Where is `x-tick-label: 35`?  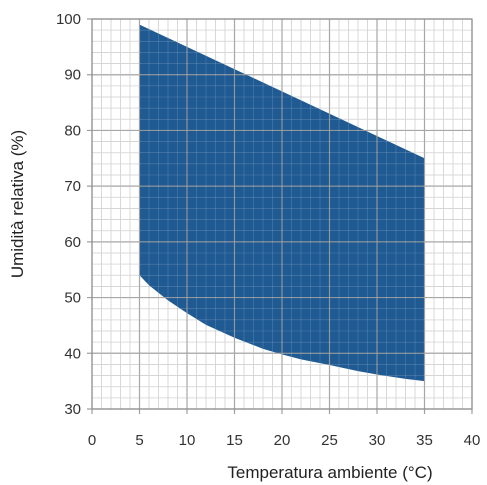
x-tick-label: 35 is located at coordinates (424, 440).